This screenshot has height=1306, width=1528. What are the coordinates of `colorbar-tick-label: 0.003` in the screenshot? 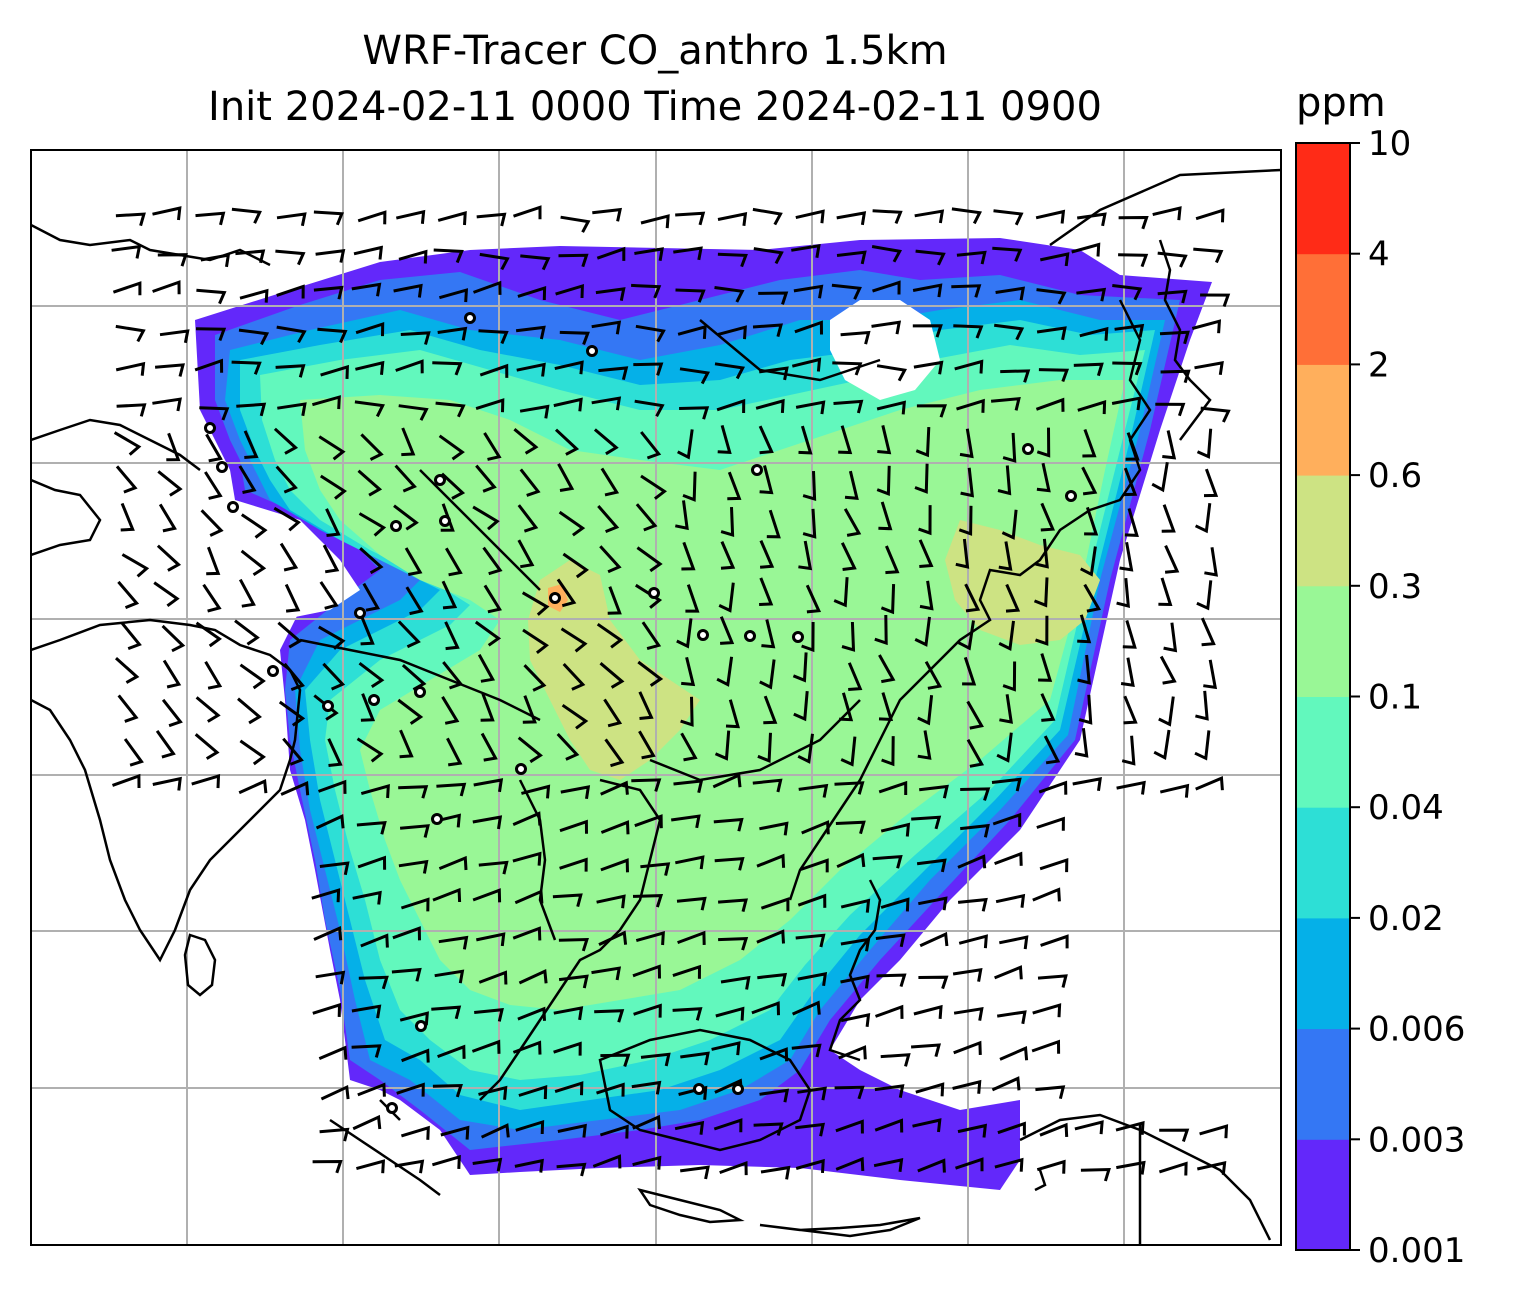 It's located at (1416, 1140).